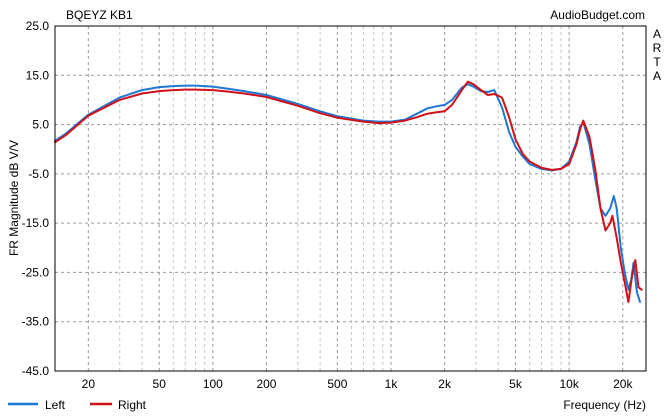 The height and width of the screenshot is (420, 671). What do you see at coordinates (38, 26) in the screenshot?
I see `y-tick-label: 25.0` at bounding box center [38, 26].